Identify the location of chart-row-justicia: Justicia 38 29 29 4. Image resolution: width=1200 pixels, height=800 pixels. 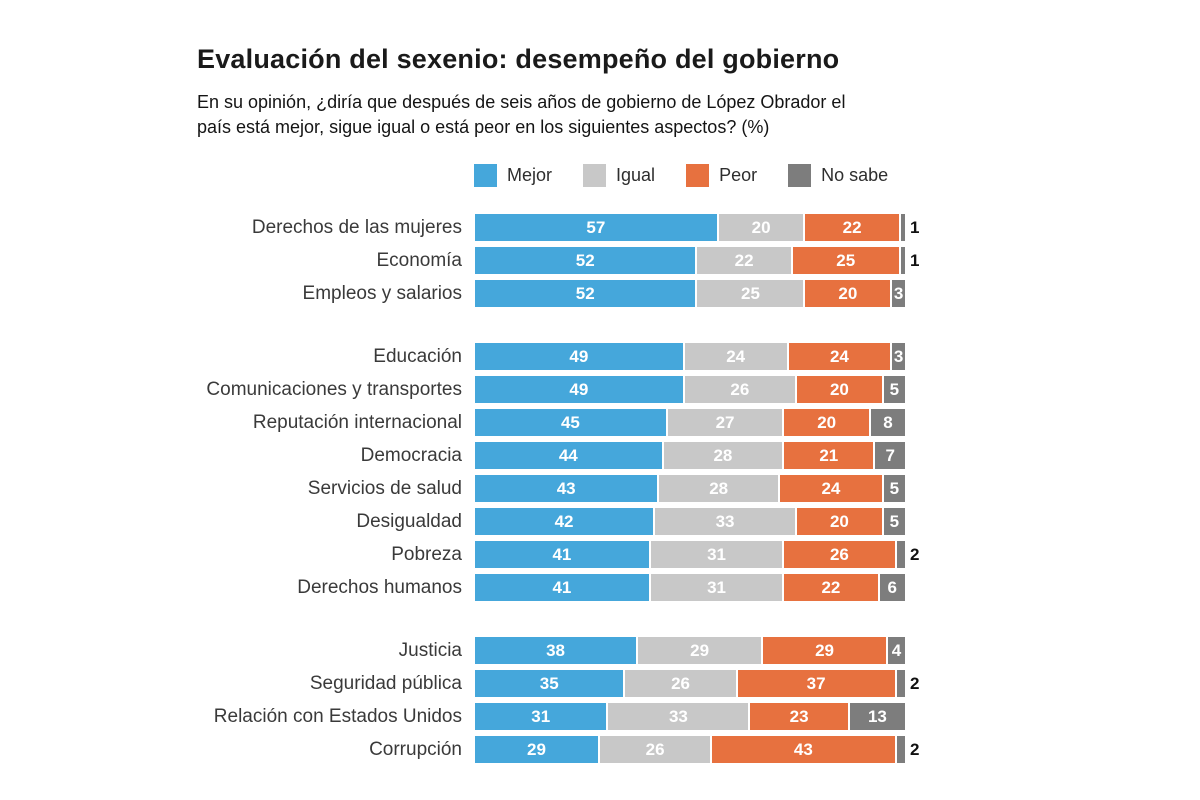
(600, 650).